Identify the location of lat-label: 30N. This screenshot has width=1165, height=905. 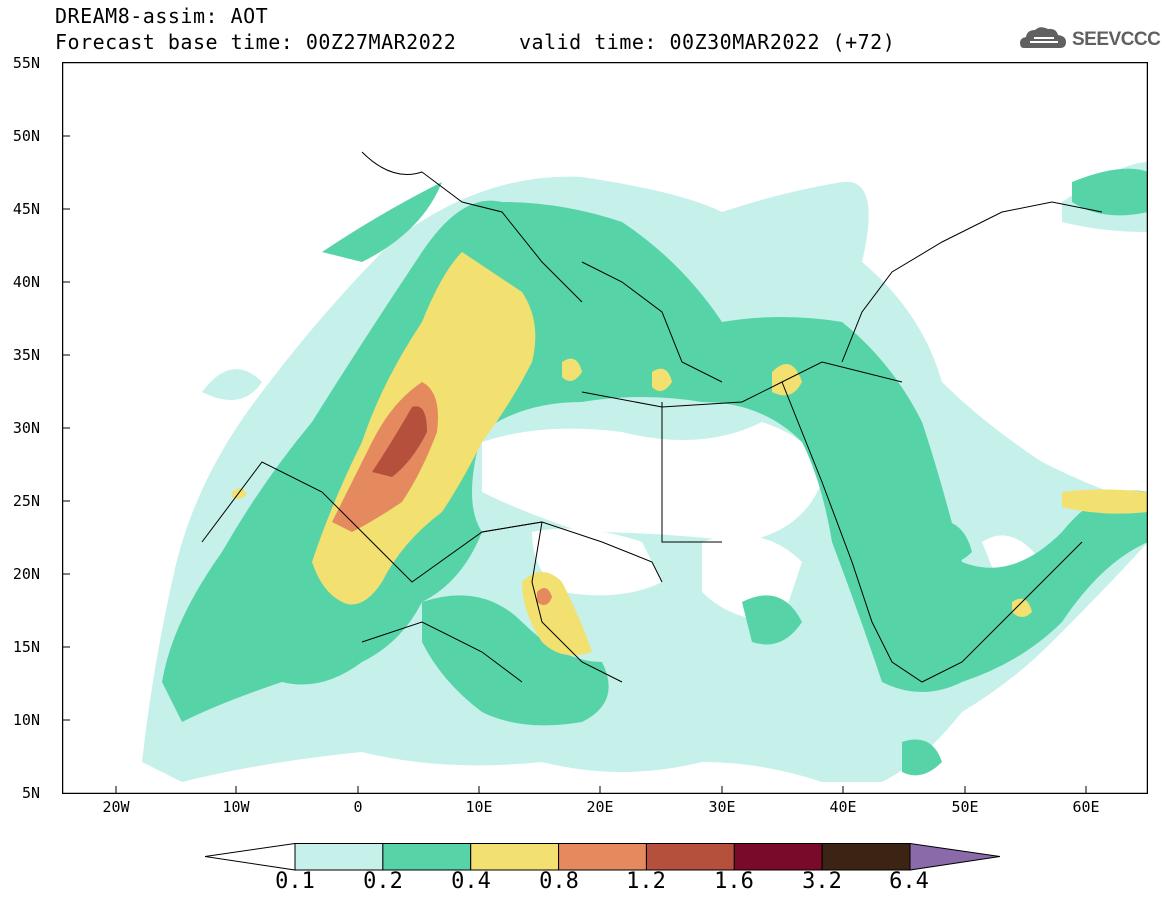
(26, 428).